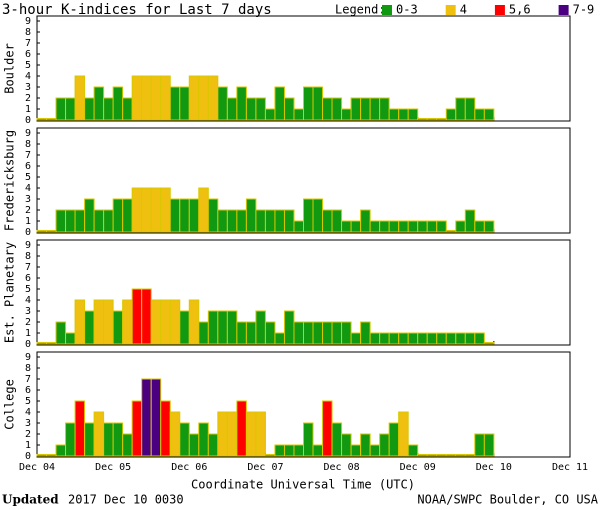 Image resolution: width=600 pixels, height=510 pixels. What do you see at coordinates (137, 10) in the screenshot?
I see `chart-title: 3-hour K-indices for Last 7 days` at bounding box center [137, 10].